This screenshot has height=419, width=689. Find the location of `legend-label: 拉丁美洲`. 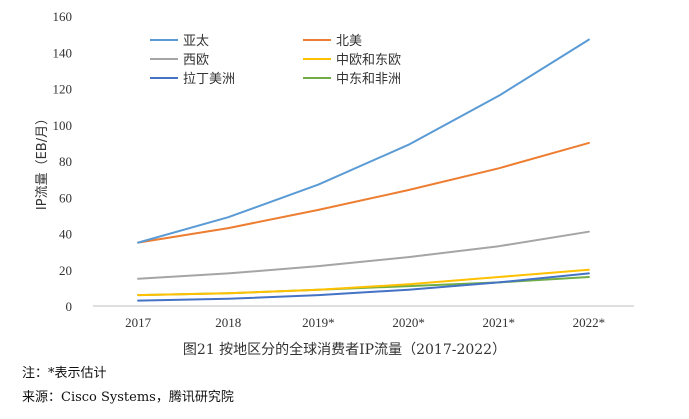

legend-label: 拉丁美洲 is located at coordinates (209, 79).